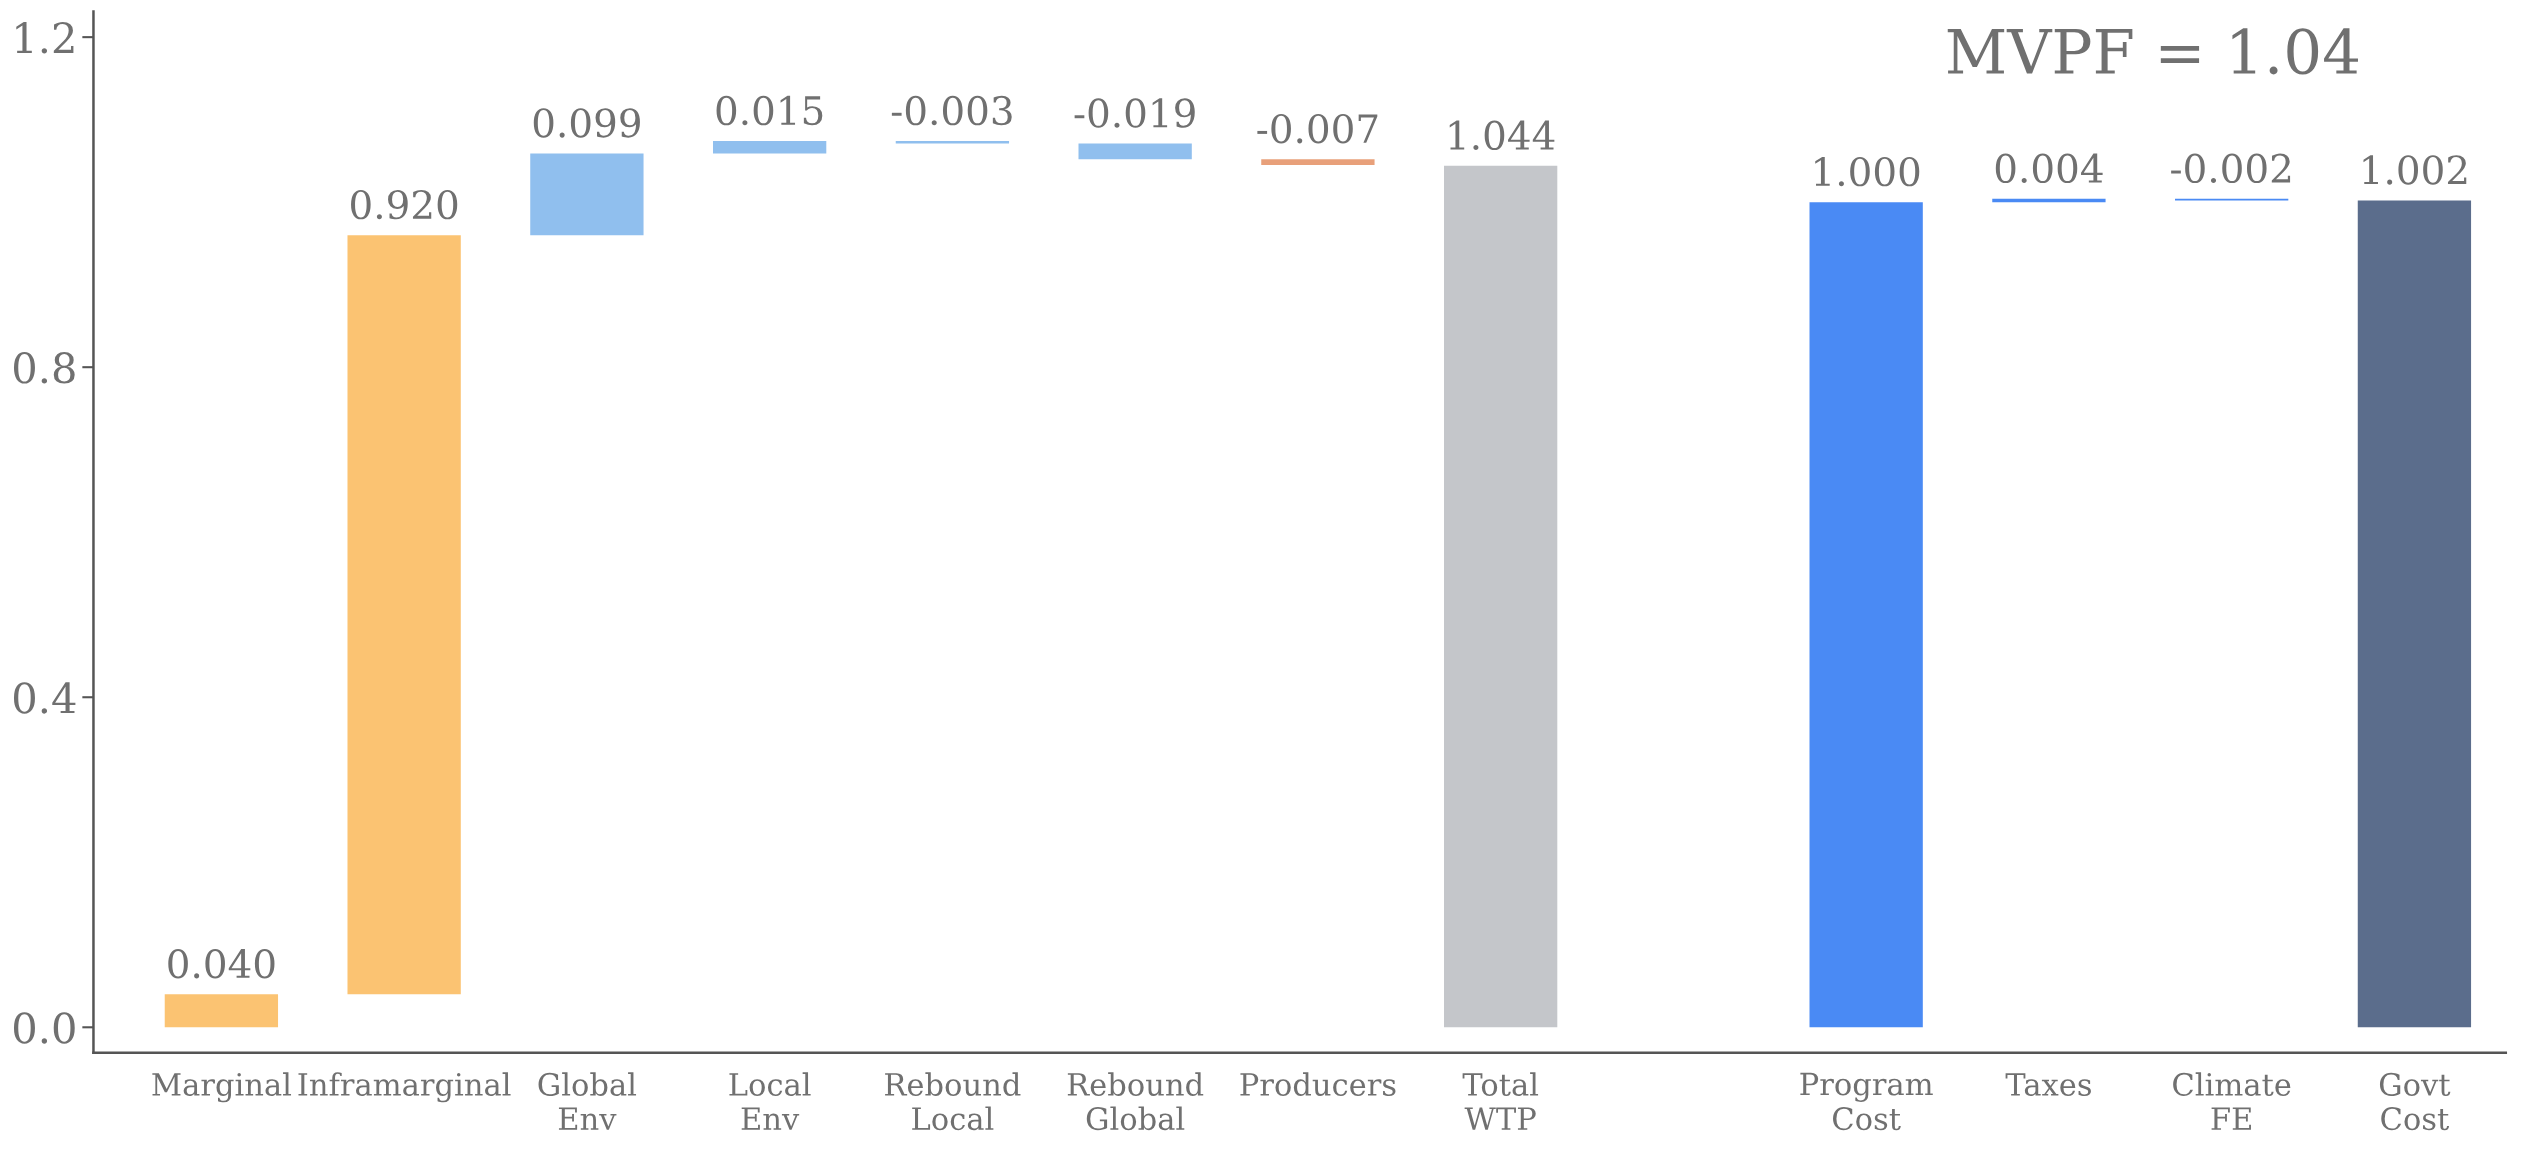 Image resolution: width=2526 pixels, height=1157 pixels. What do you see at coordinates (44, 368) in the screenshot?
I see `y-tick-label: 0.8` at bounding box center [44, 368].